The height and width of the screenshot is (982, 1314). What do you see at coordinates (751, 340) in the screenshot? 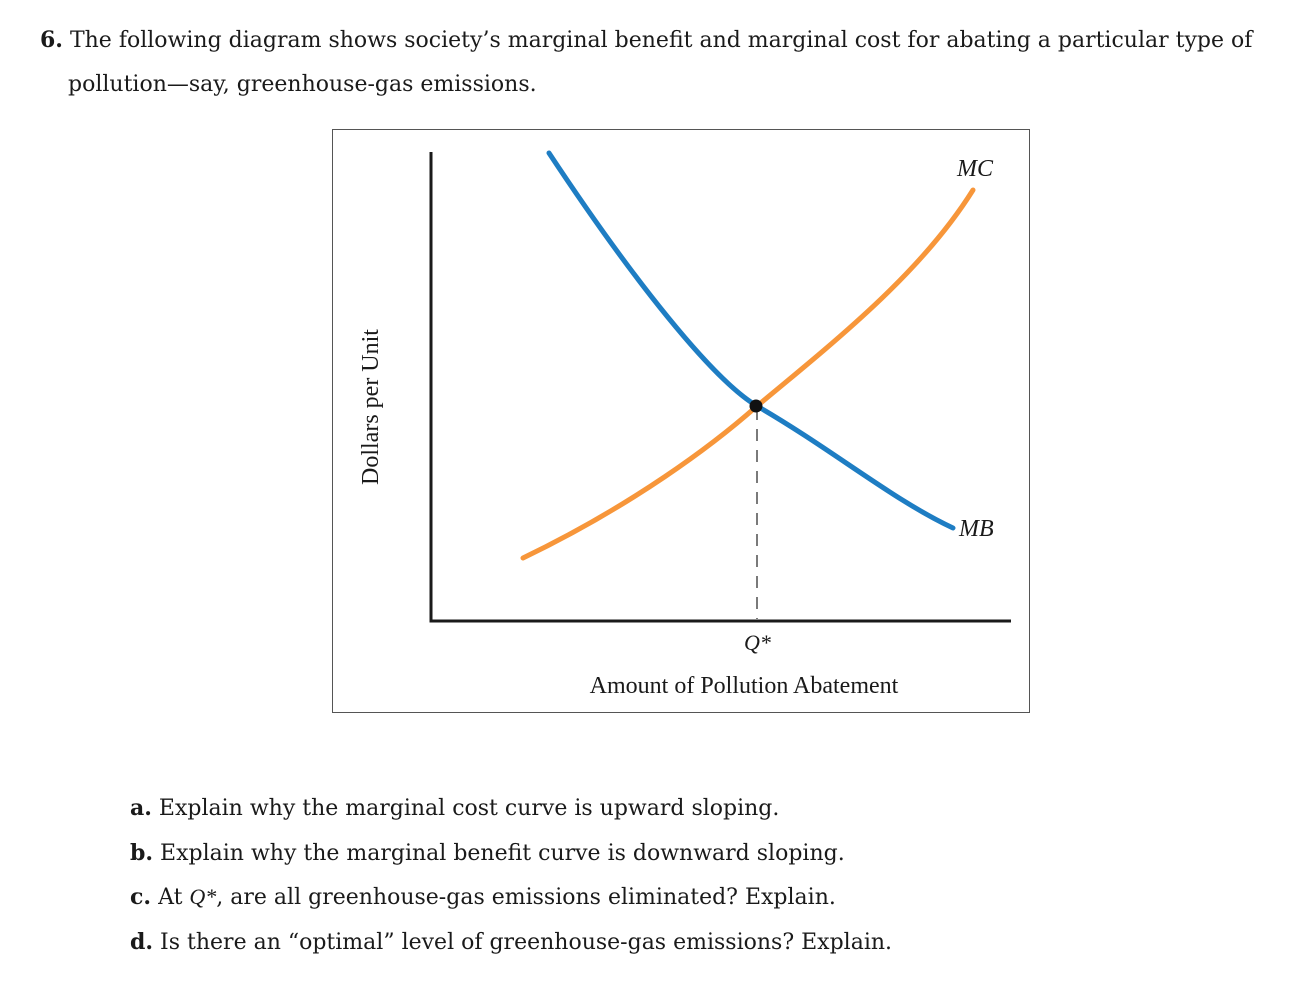
I see `mb-curve` at bounding box center [751, 340].